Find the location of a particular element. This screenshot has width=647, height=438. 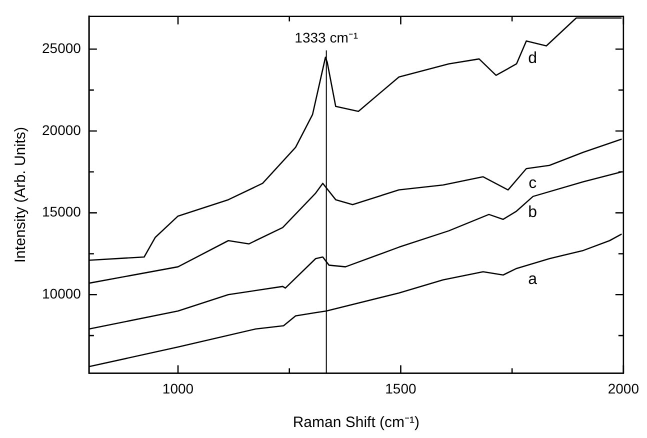

x-tick-label: 2000 is located at coordinates (624, 388).